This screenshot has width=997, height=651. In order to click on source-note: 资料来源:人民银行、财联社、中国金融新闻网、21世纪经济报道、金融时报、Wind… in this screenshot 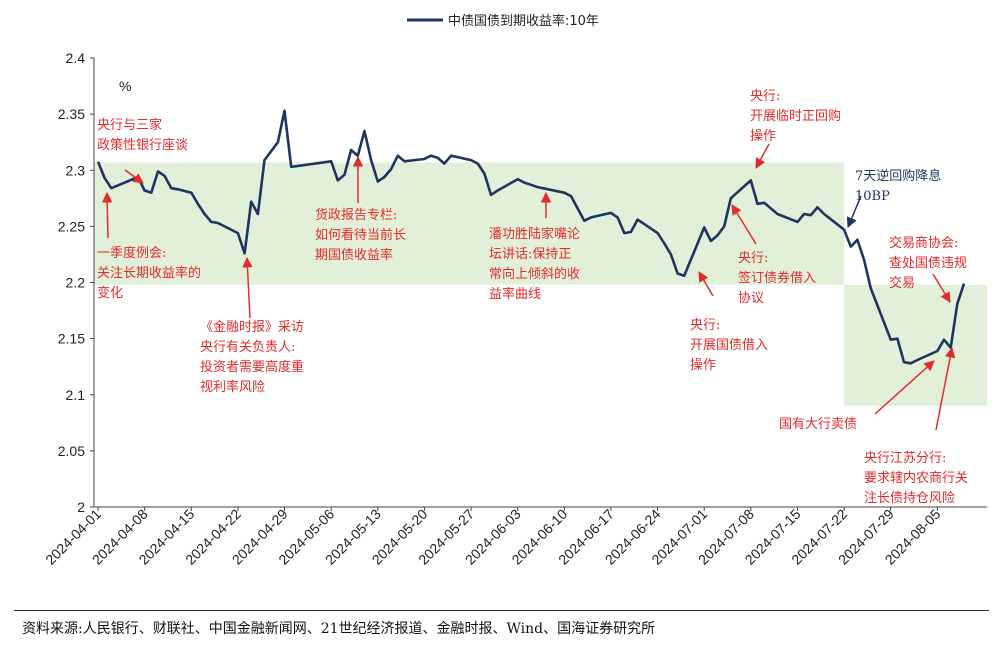, I will do `click(339, 629)`.